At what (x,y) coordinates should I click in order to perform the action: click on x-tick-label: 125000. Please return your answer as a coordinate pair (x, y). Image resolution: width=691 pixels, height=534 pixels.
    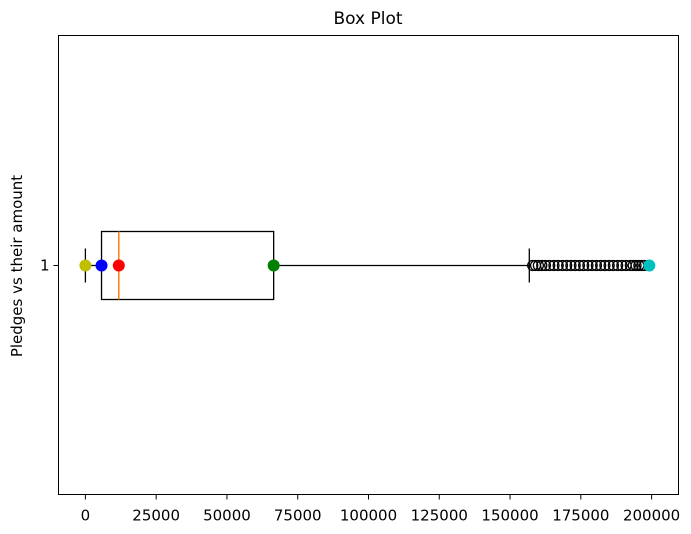
    Looking at the image, I should click on (439, 516).